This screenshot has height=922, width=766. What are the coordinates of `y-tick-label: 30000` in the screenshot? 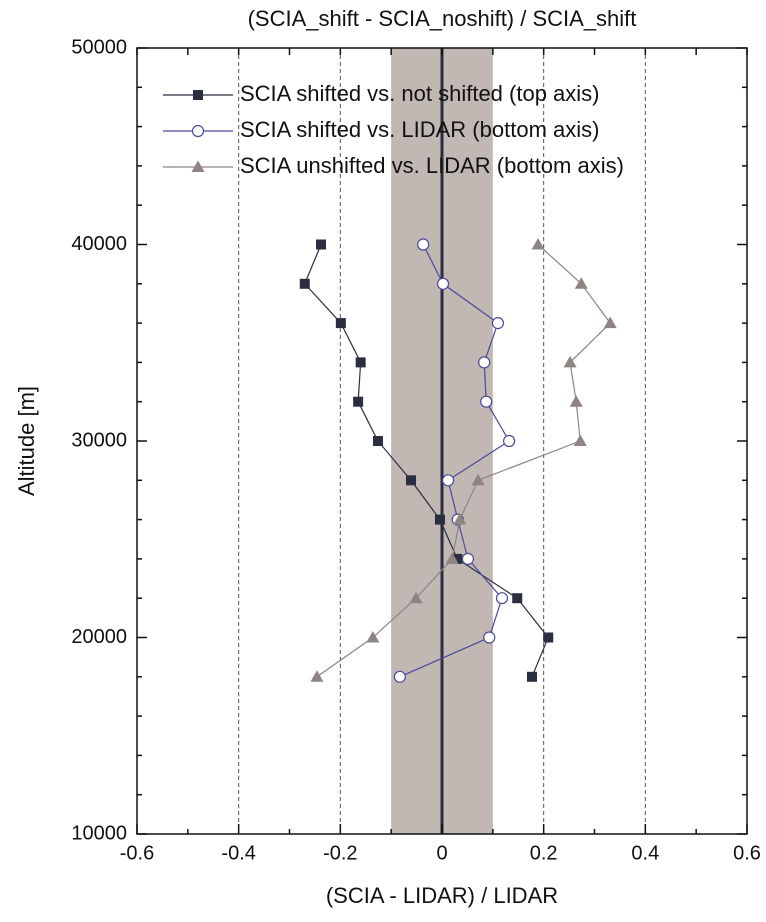 It's located at (99, 440).